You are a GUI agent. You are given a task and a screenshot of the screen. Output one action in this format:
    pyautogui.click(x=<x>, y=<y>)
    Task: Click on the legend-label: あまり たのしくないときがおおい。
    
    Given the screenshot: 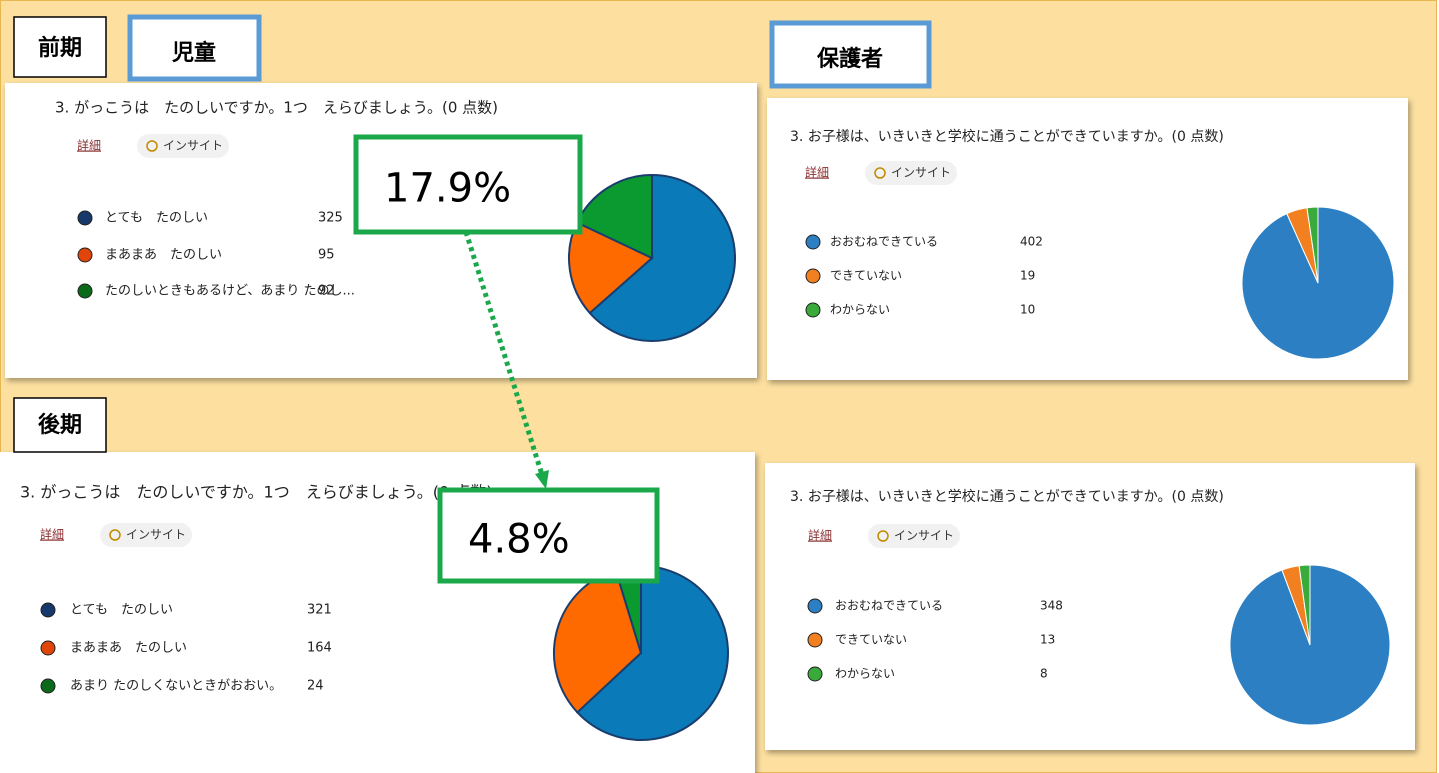 What is the action you would take?
    pyautogui.click(x=176, y=686)
    